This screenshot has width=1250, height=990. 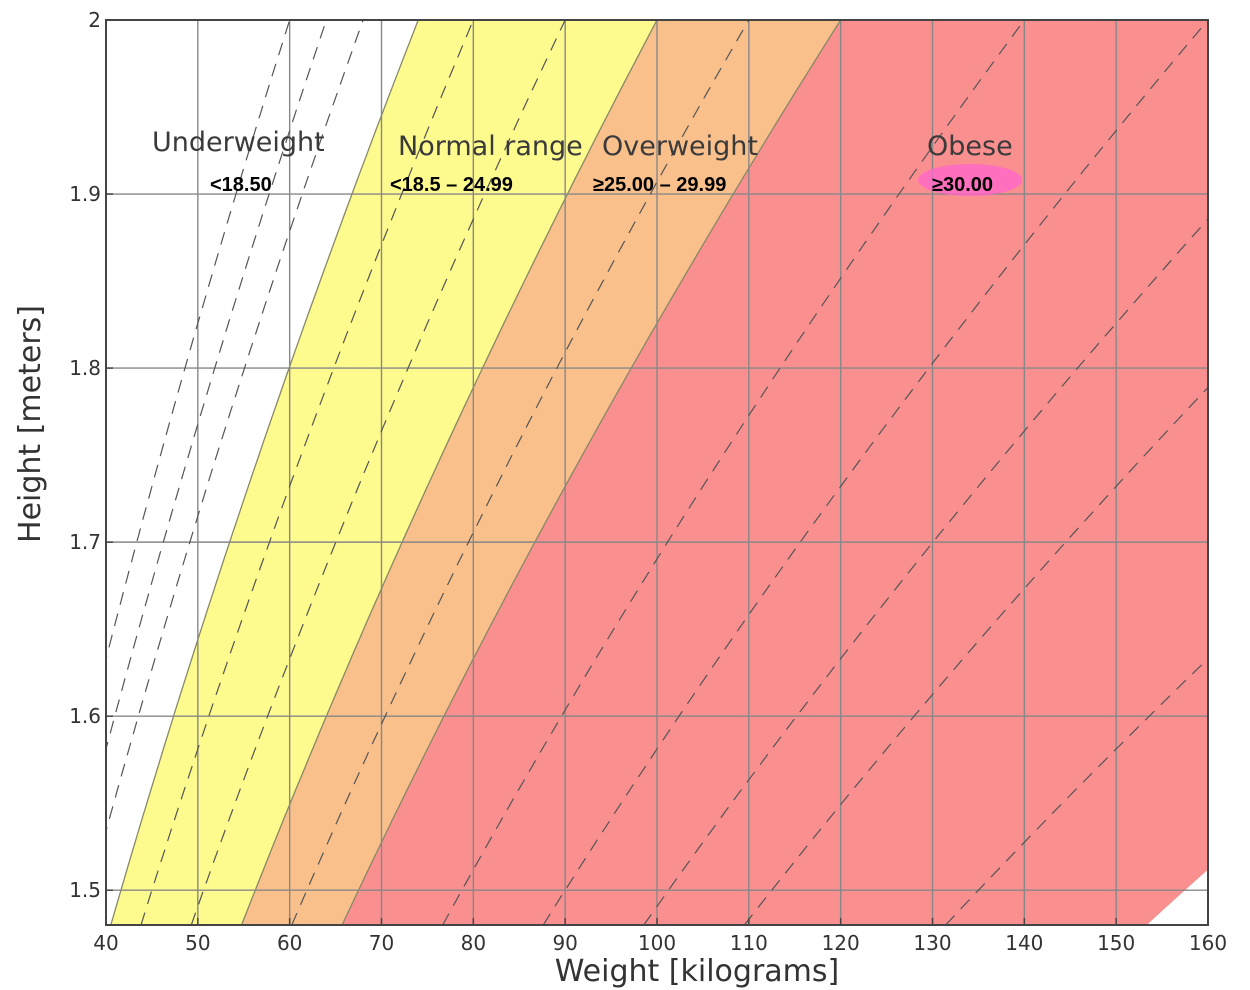 What do you see at coordinates (657, 943) in the screenshot?
I see `x-tick-label-100: 100` at bounding box center [657, 943].